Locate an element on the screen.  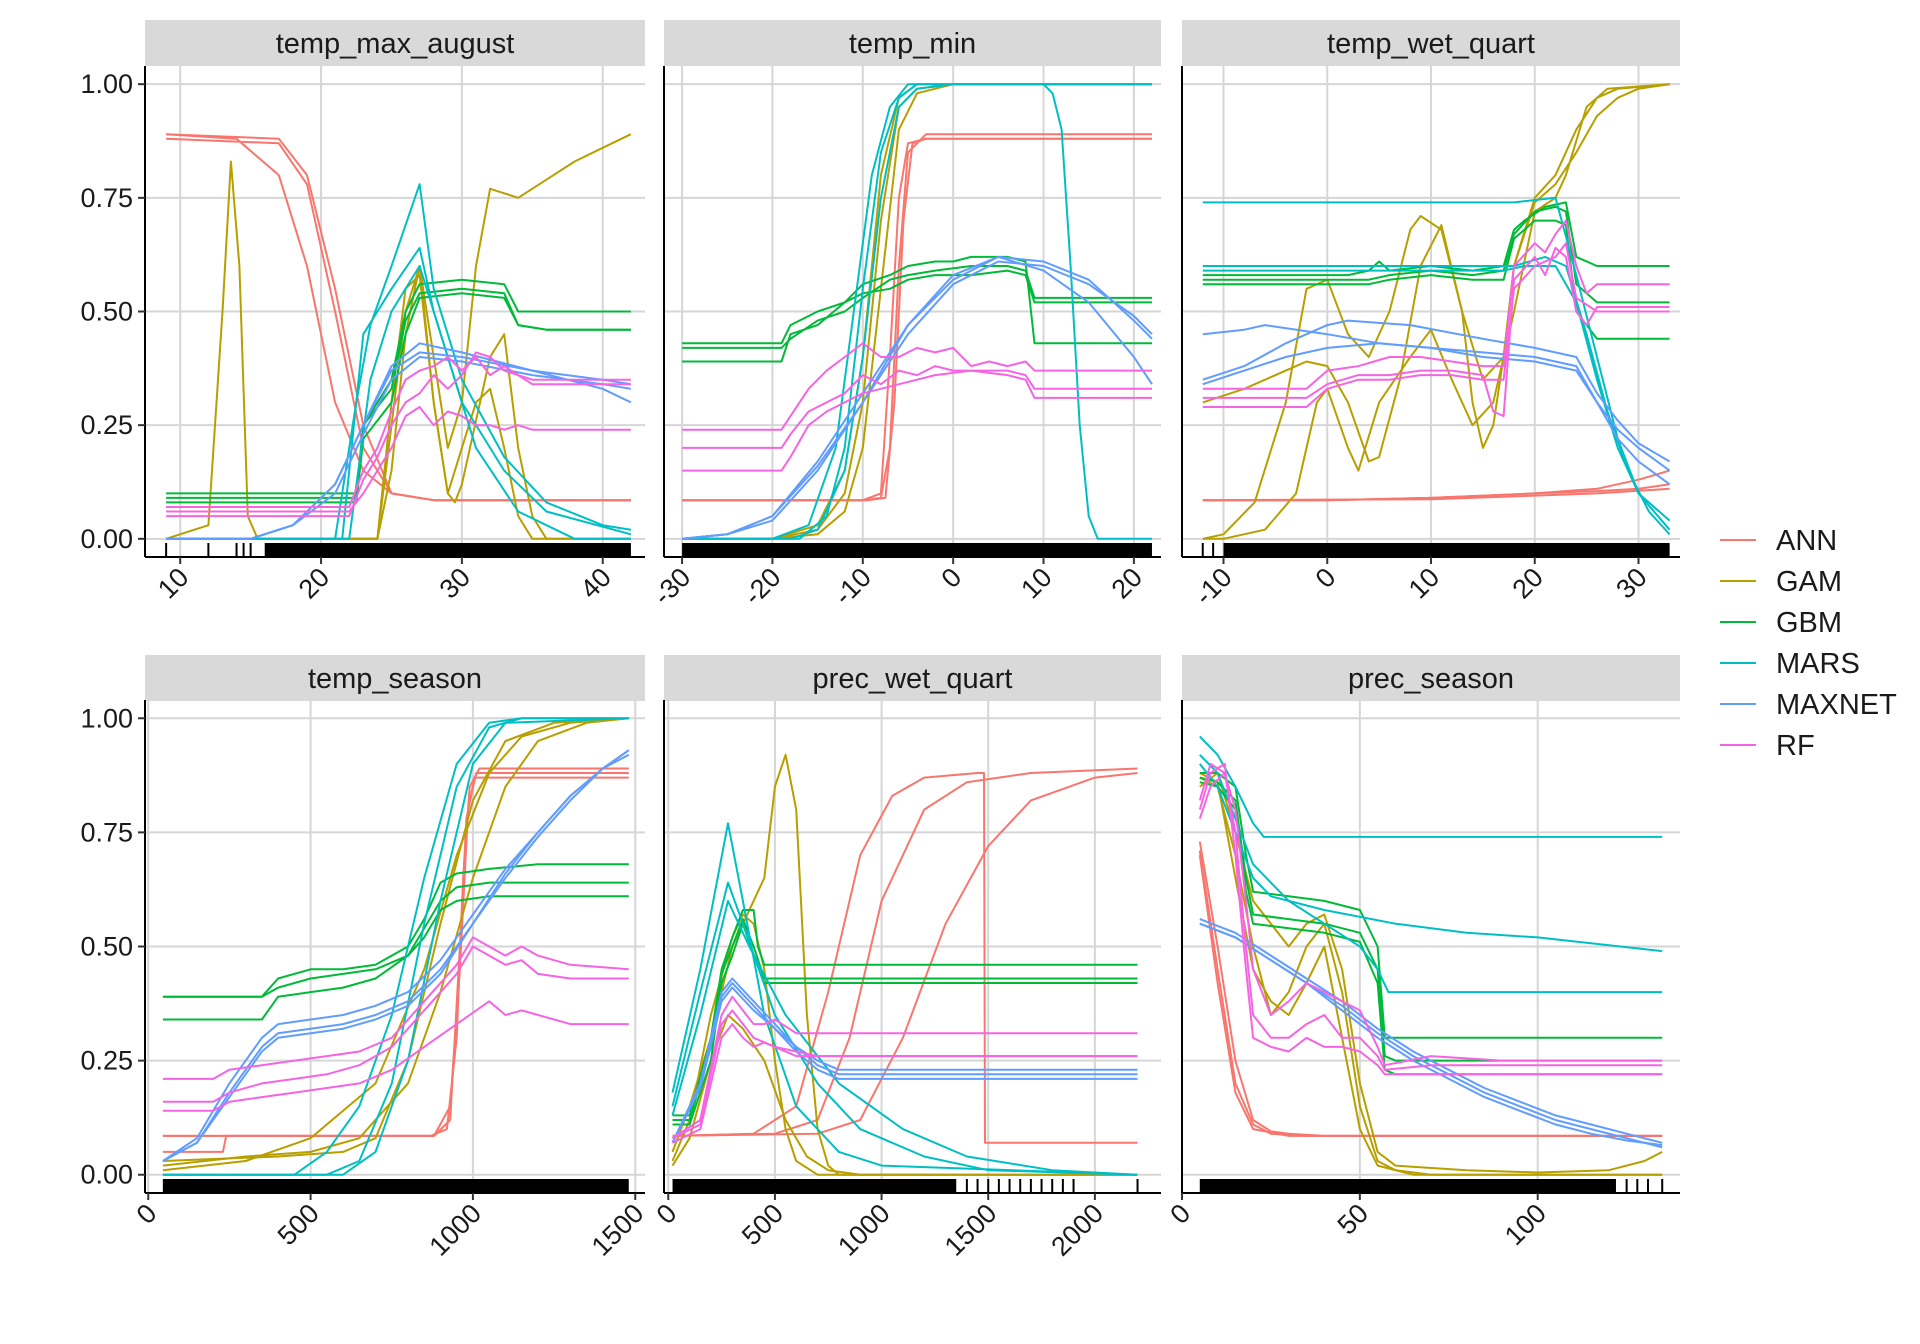
legend: ANN GAM GBM MARS MAXNET RF is located at coordinates (1808, 643).